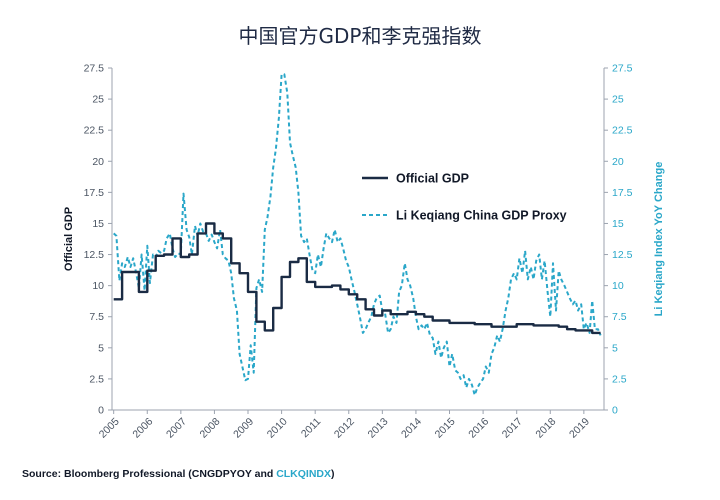  What do you see at coordinates (304, 474) in the screenshot?
I see `source-accent: CLKQINDX` at bounding box center [304, 474].